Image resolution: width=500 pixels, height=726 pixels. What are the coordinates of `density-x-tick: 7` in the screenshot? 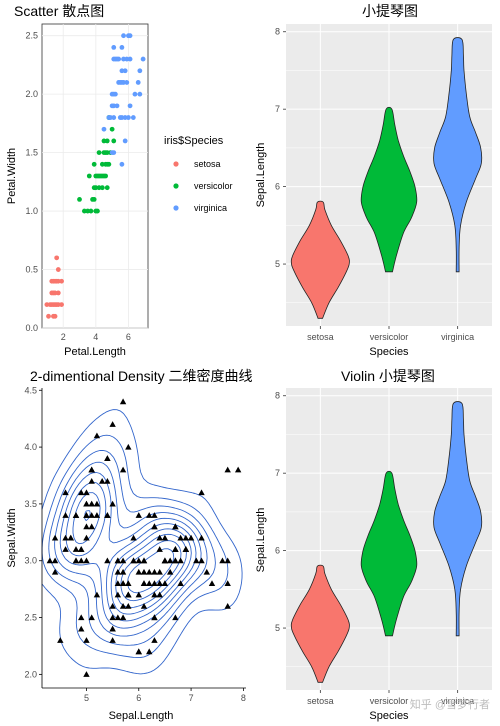 It's located at (191, 698).